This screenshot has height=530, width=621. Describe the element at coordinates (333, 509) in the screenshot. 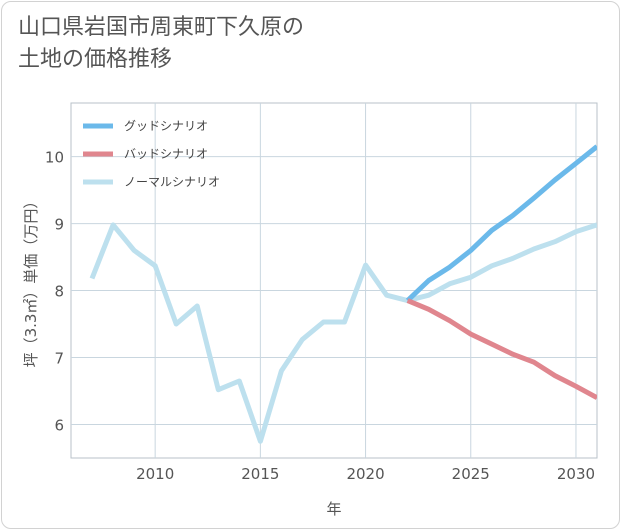

I see `x-axis-title: 年` at that location.